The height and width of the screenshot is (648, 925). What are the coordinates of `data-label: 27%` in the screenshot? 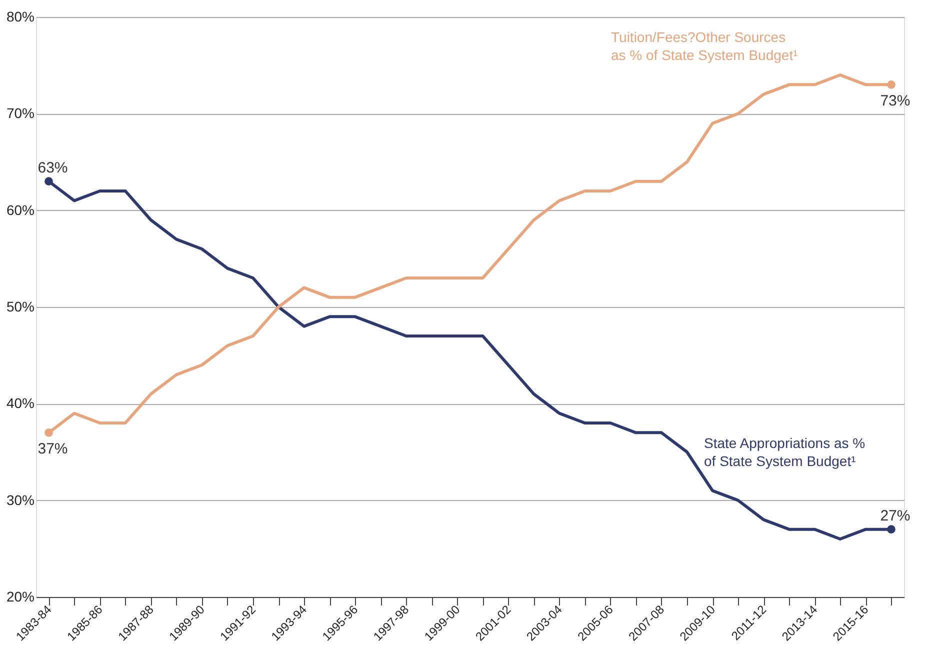 It's located at (895, 515).